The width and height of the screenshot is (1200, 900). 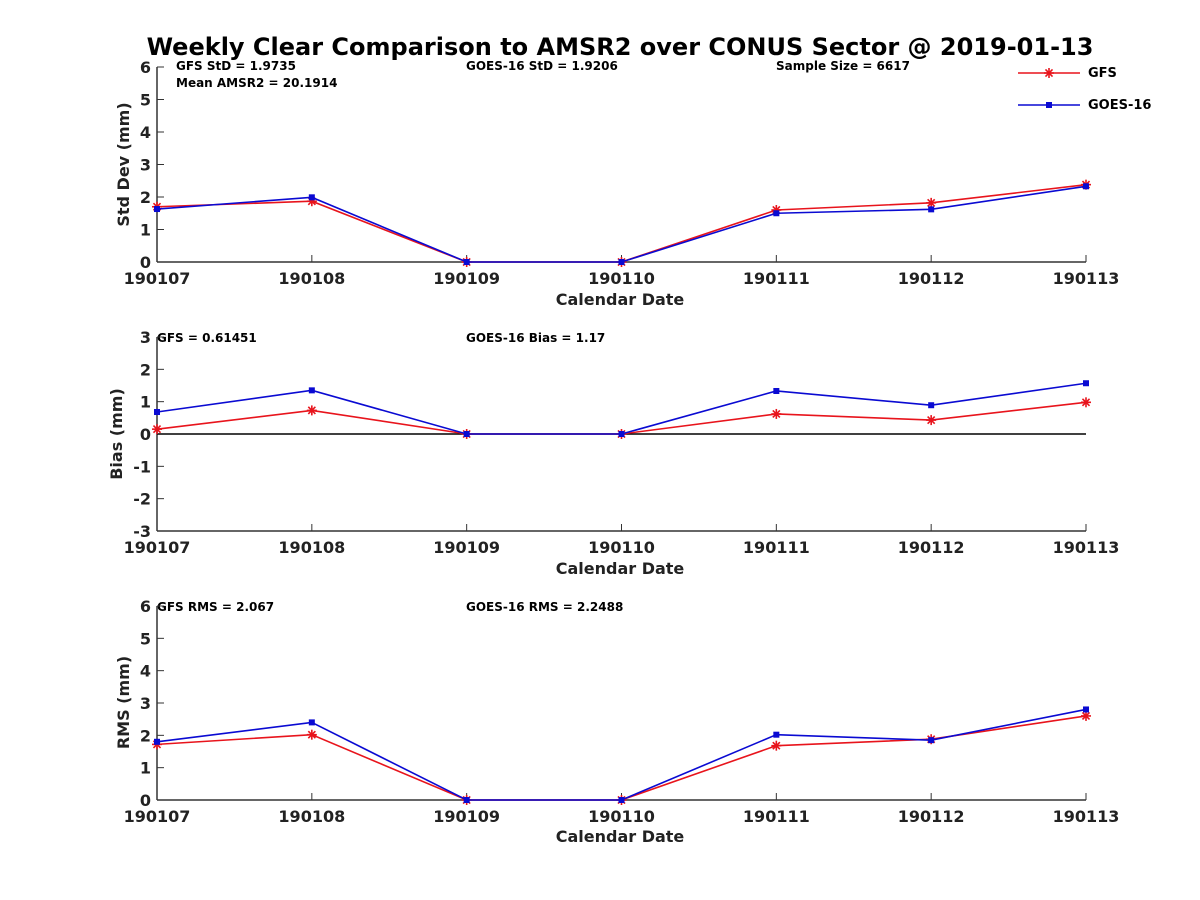 What do you see at coordinates (123, 702) in the screenshot?
I see `y-axis-label: RMS (mm)` at bounding box center [123, 702].